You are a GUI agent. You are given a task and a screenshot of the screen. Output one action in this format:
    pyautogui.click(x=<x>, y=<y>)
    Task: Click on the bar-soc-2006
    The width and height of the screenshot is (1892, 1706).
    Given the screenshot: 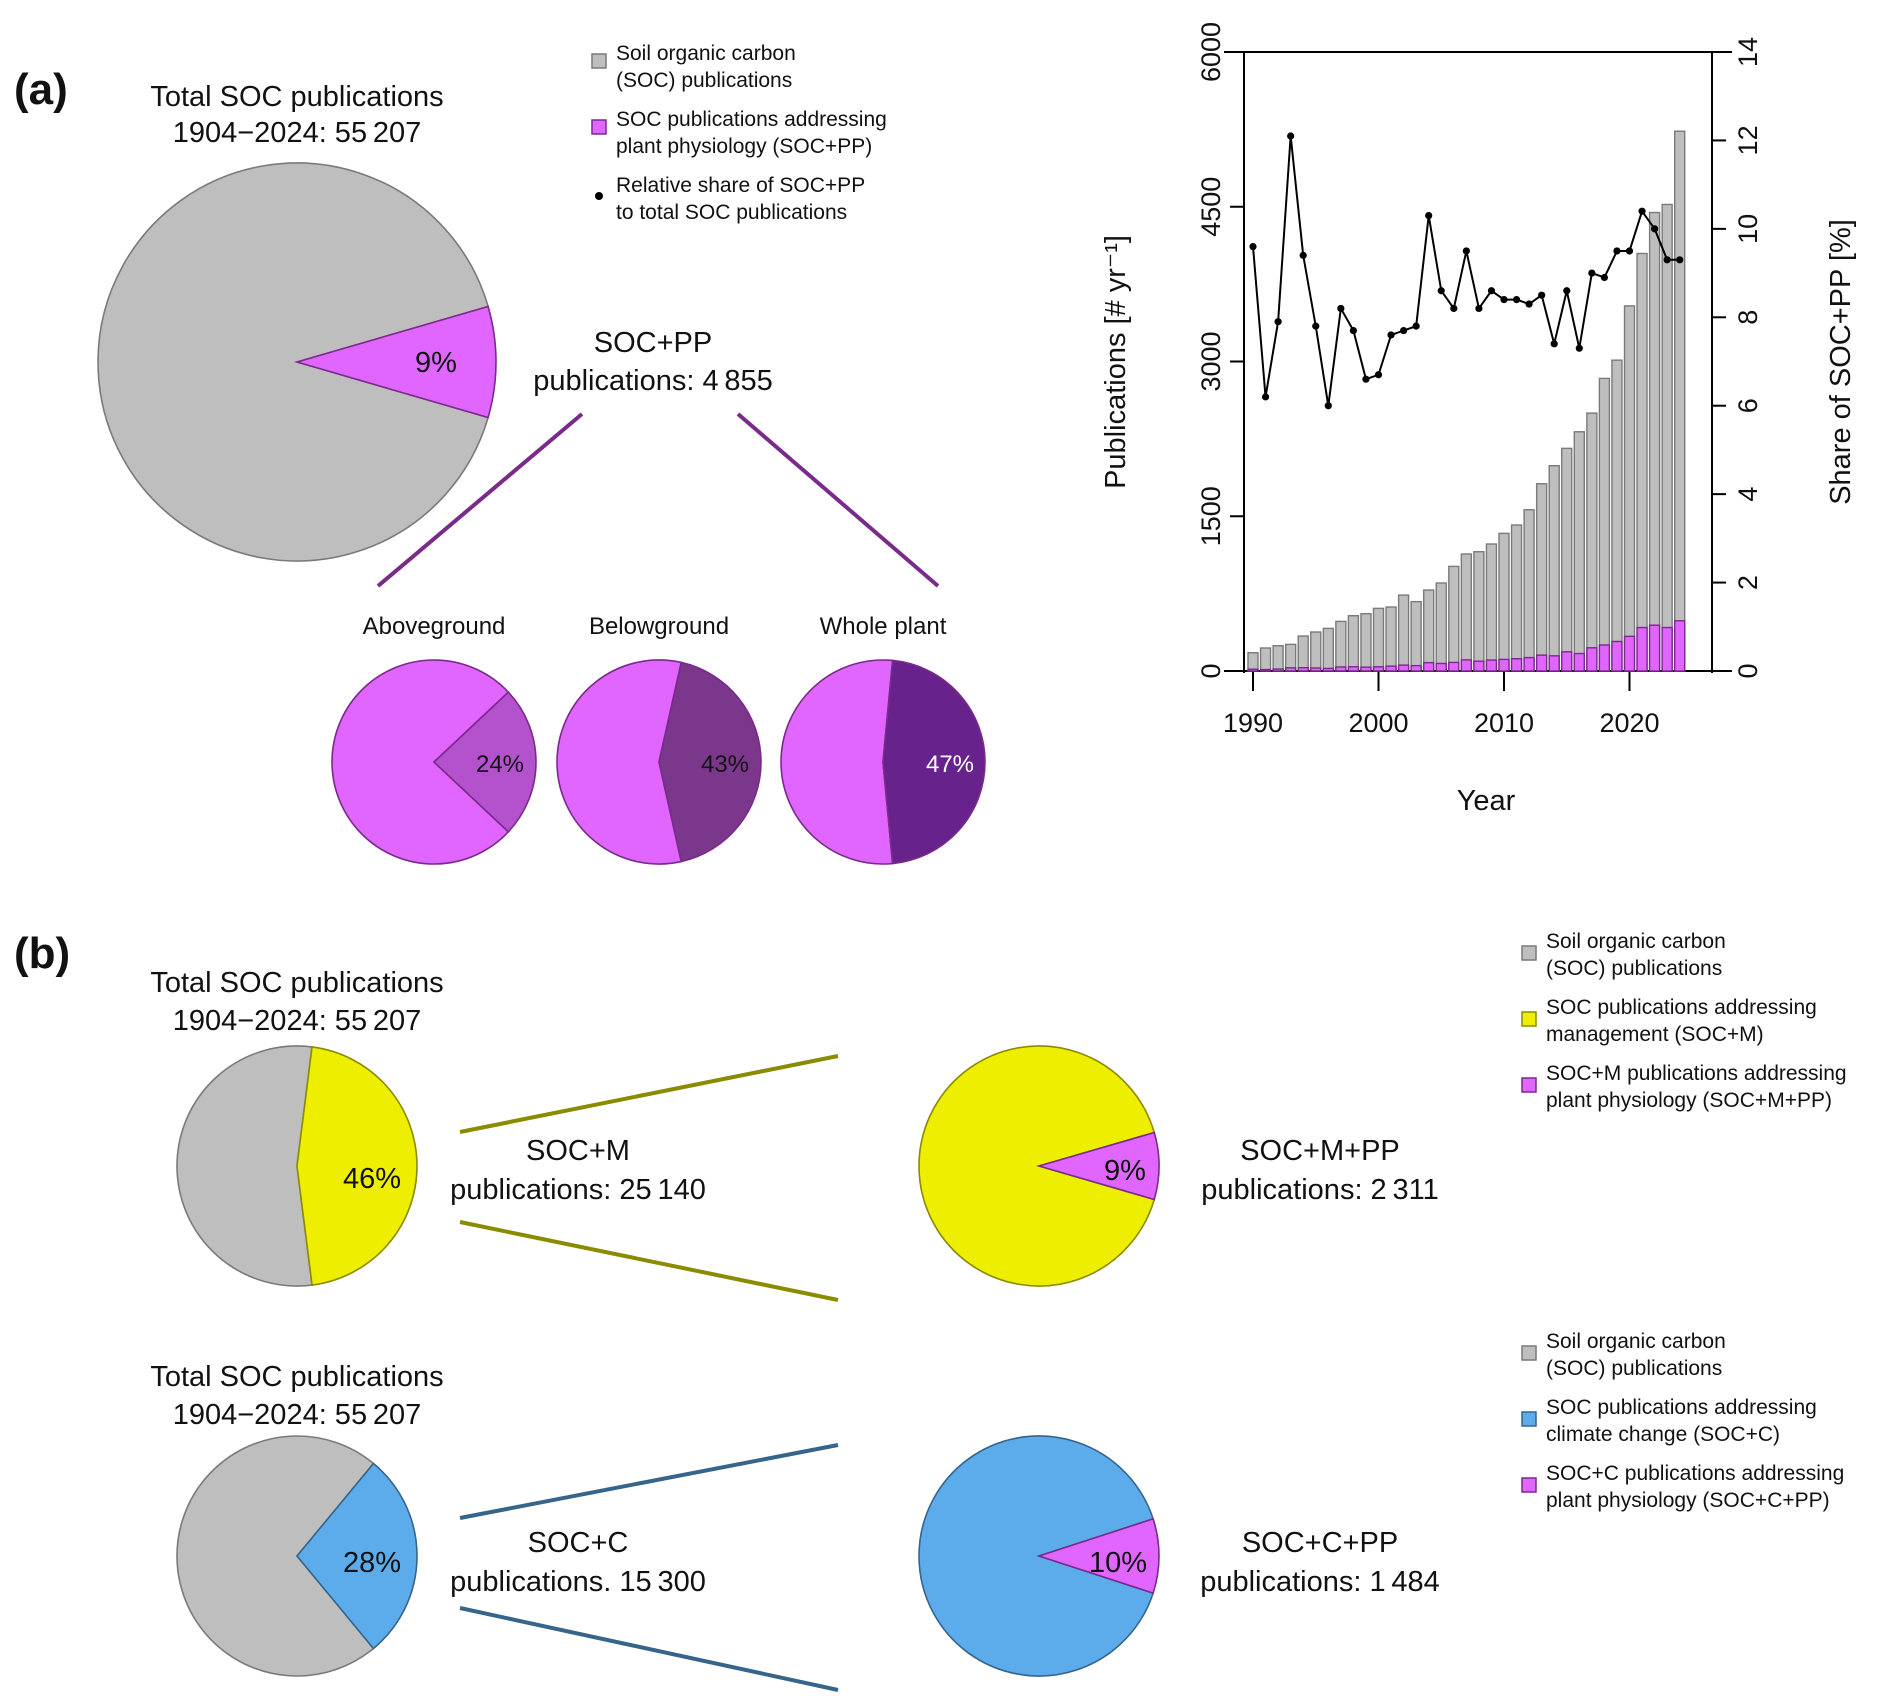 What is the action you would take?
    pyautogui.click(x=1454, y=618)
    